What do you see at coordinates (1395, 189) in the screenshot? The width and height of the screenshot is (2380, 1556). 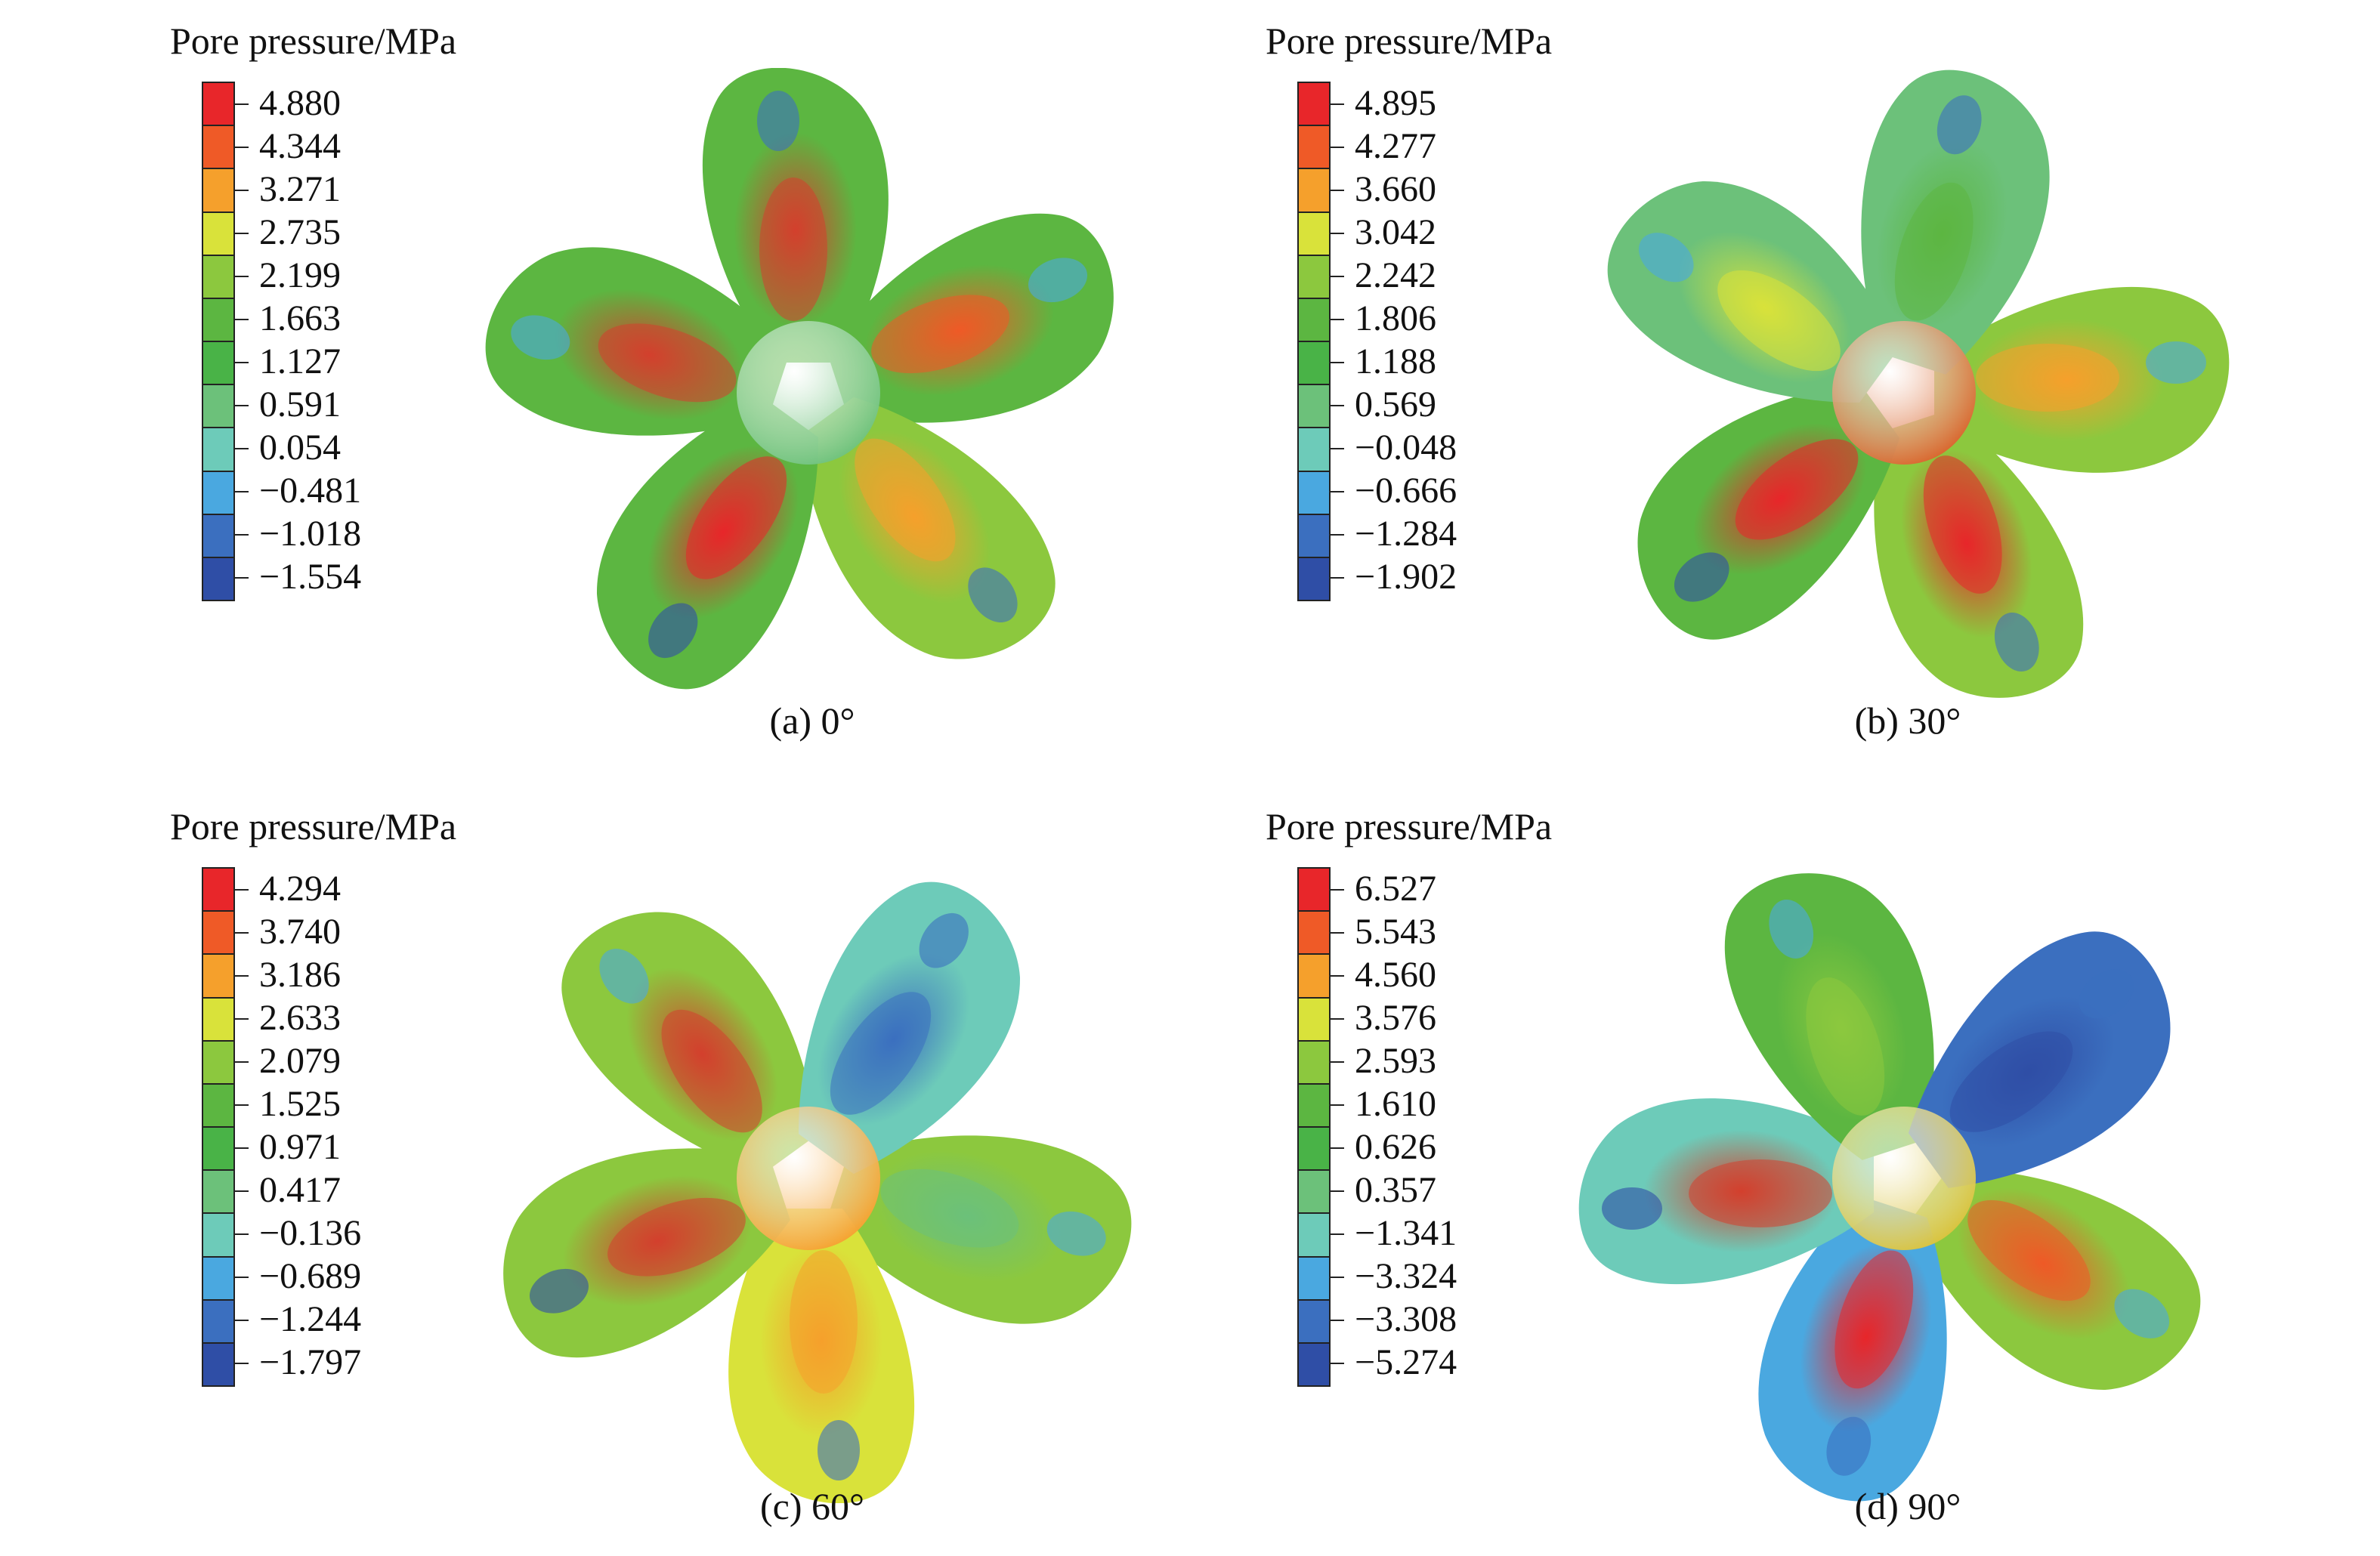 I see `tick-label: 3.660` at bounding box center [1395, 189].